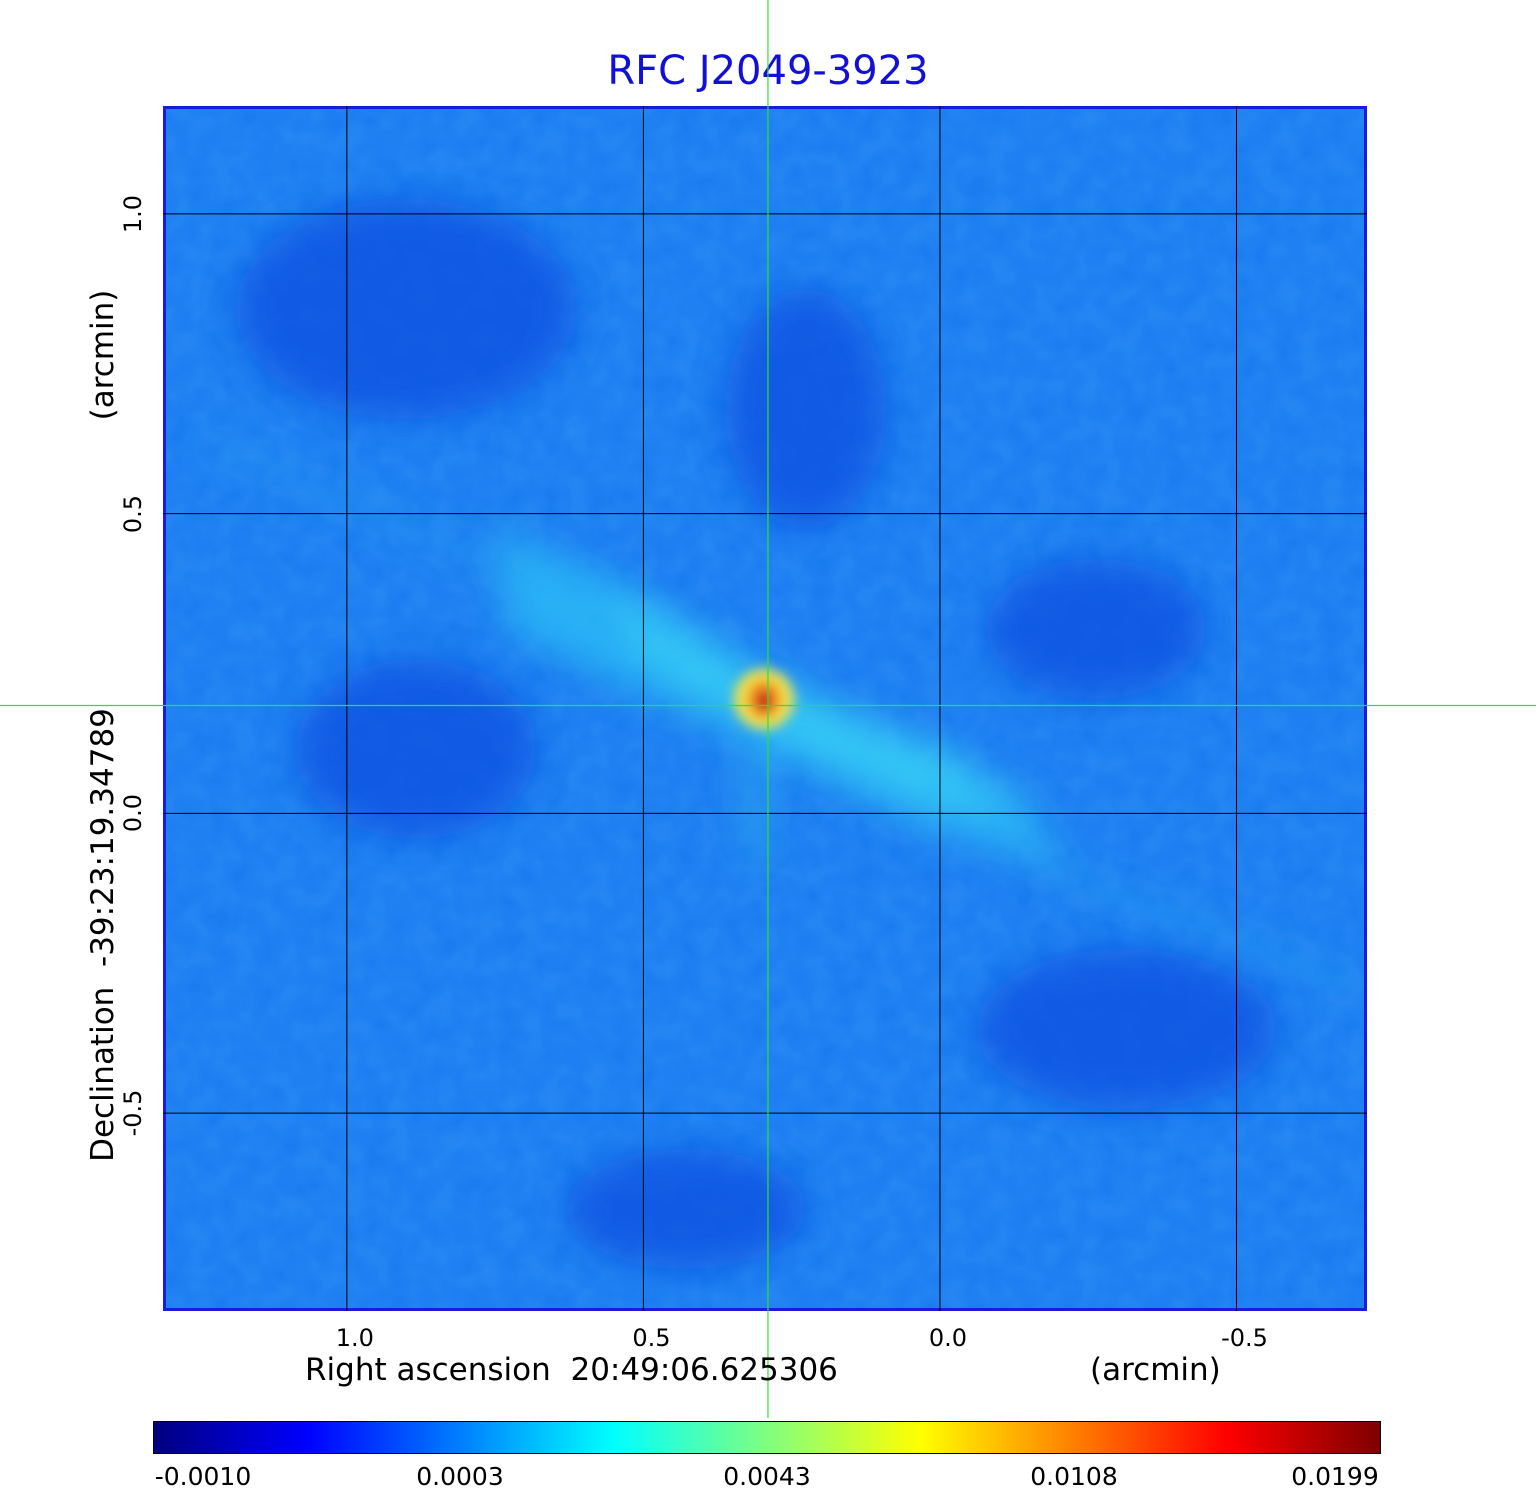 The height and width of the screenshot is (1511, 1536). What do you see at coordinates (948, 1338) in the screenshot?
I see `x-tick-label: 0.0` at bounding box center [948, 1338].